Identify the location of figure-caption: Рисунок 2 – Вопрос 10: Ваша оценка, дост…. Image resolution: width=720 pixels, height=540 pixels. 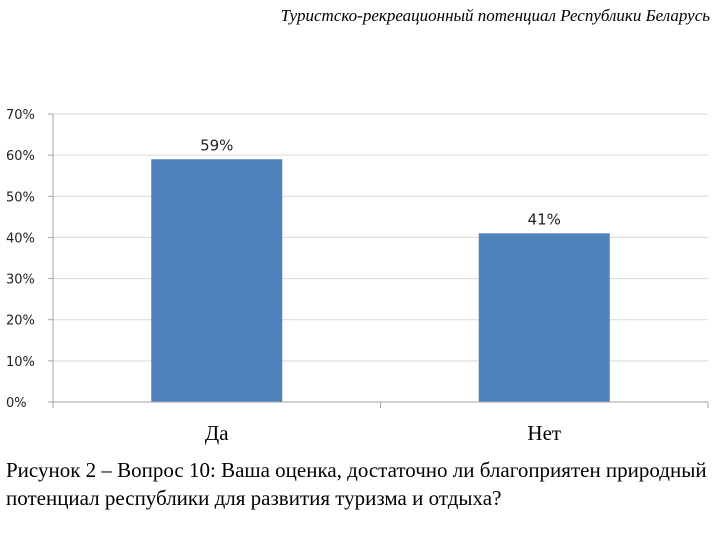
(356, 484).